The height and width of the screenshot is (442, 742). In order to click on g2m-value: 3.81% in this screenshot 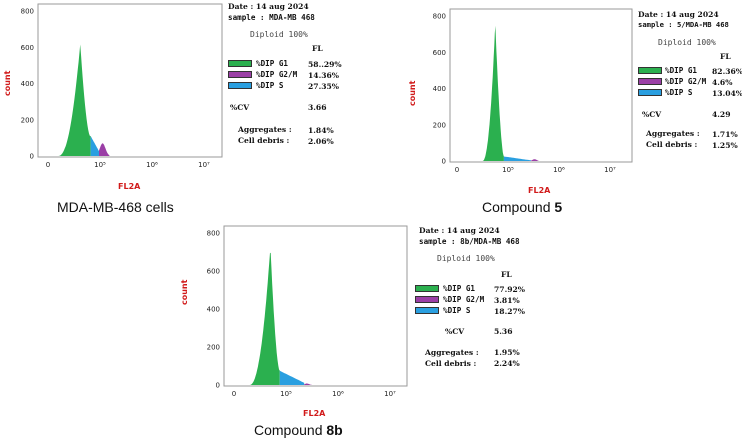, I will do `click(507, 300)`.